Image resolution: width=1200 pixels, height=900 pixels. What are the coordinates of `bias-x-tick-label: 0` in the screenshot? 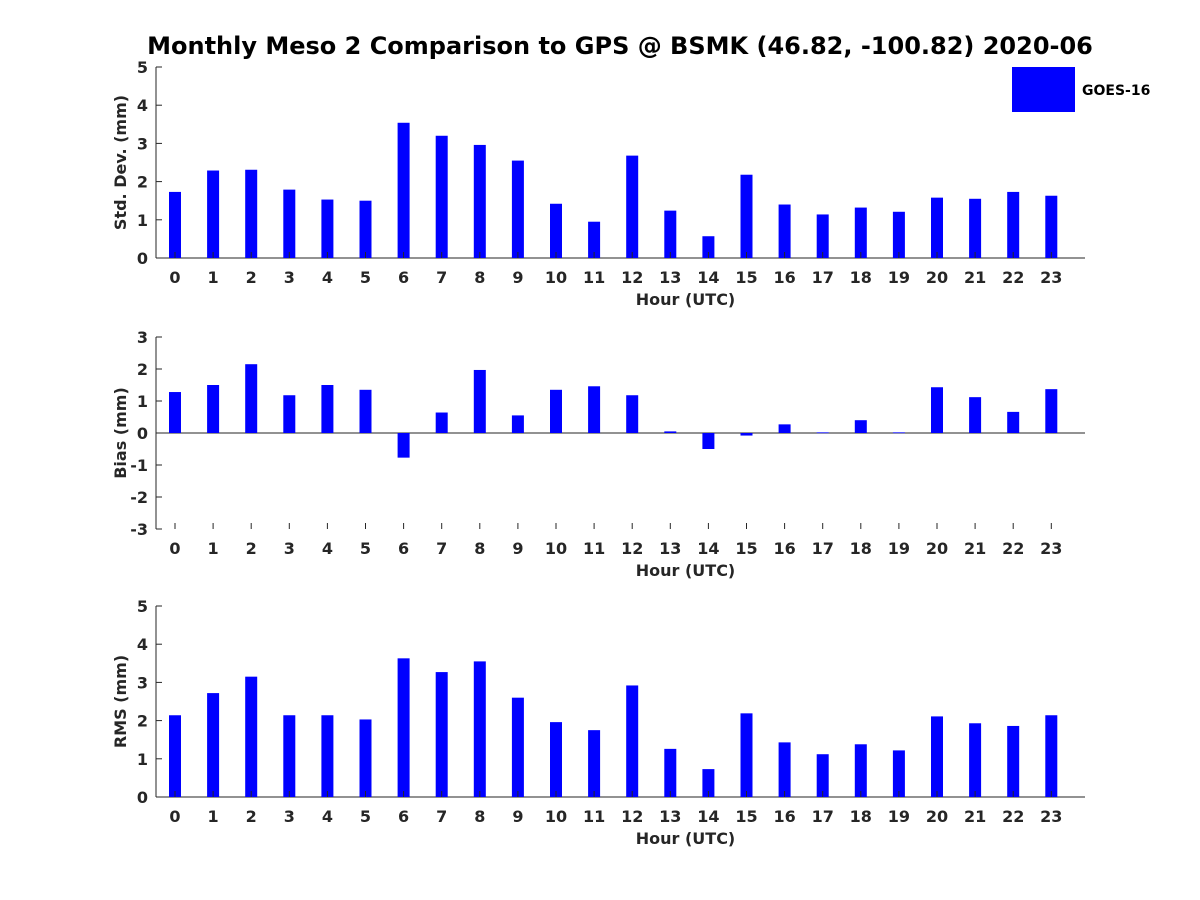 It's located at (174, 548).